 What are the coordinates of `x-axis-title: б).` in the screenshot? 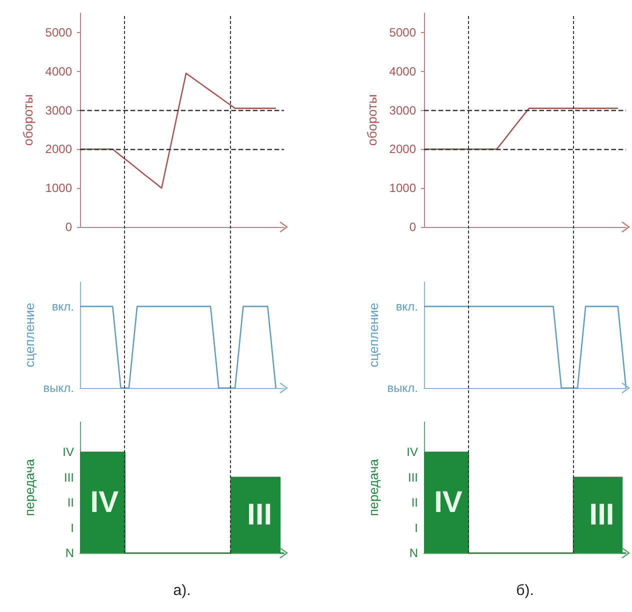 It's located at (525, 590).